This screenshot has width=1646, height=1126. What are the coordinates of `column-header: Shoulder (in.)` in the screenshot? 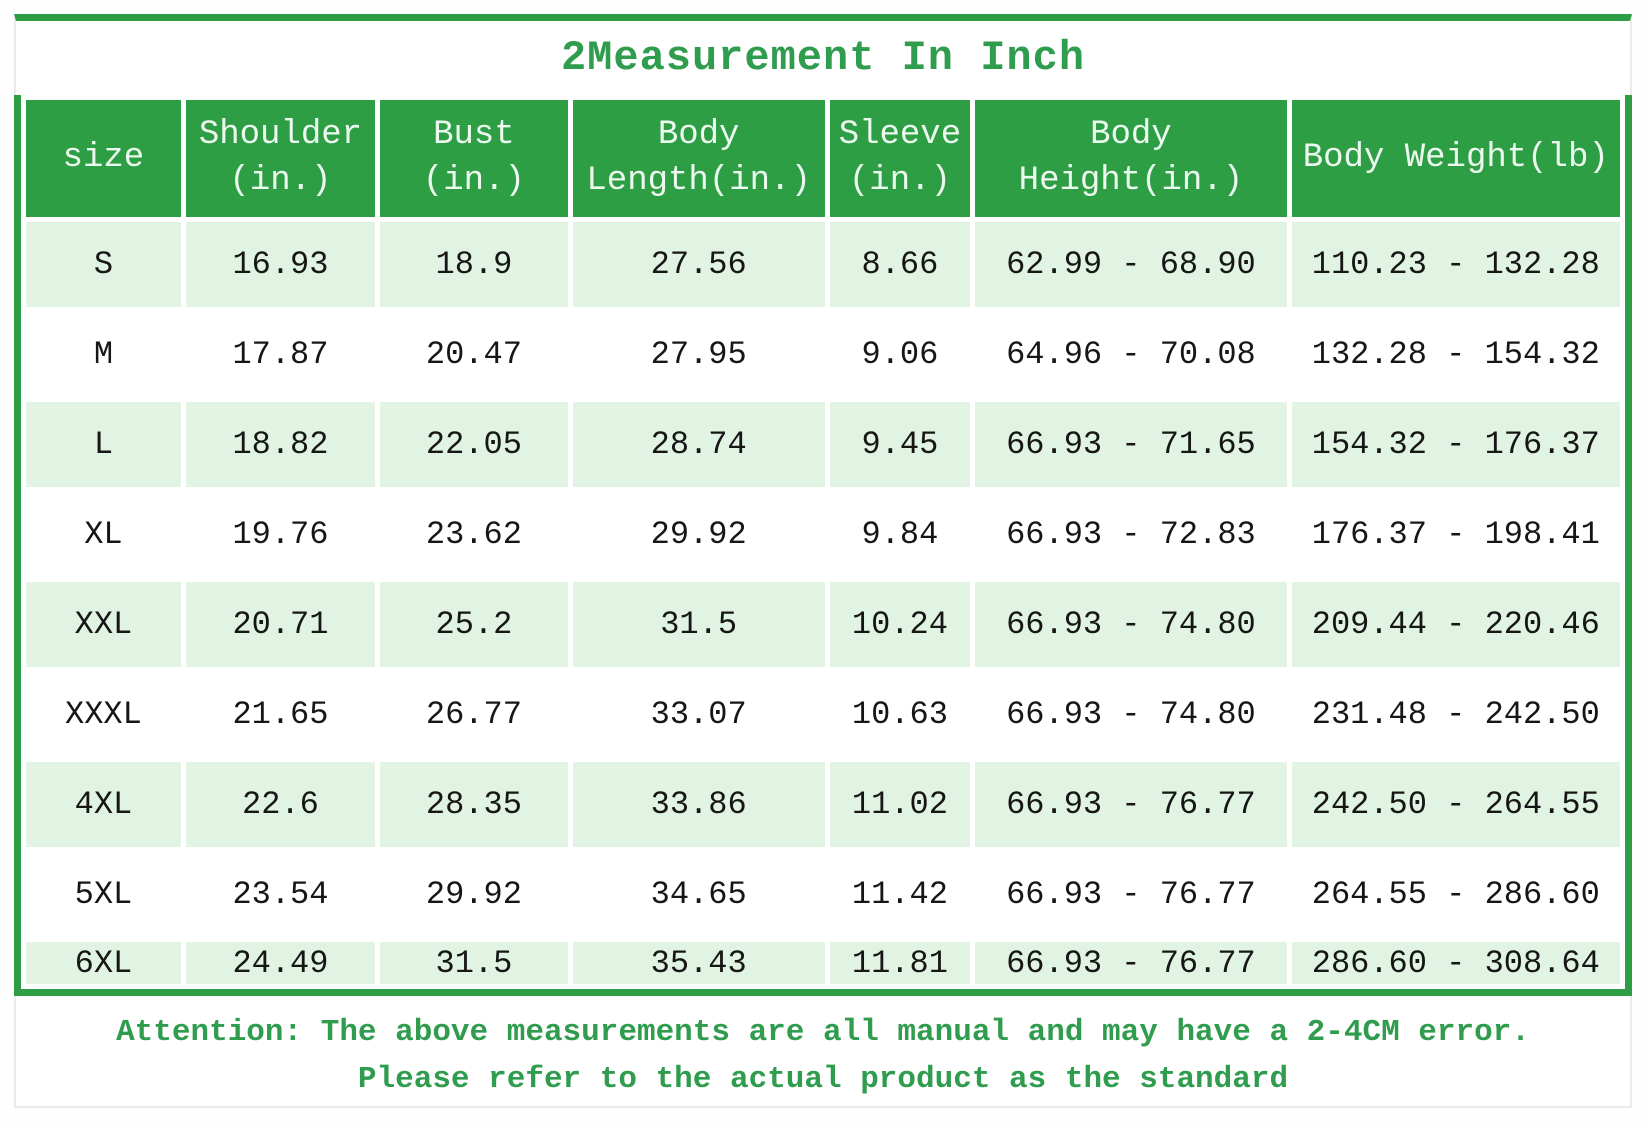 It's located at (280, 158).